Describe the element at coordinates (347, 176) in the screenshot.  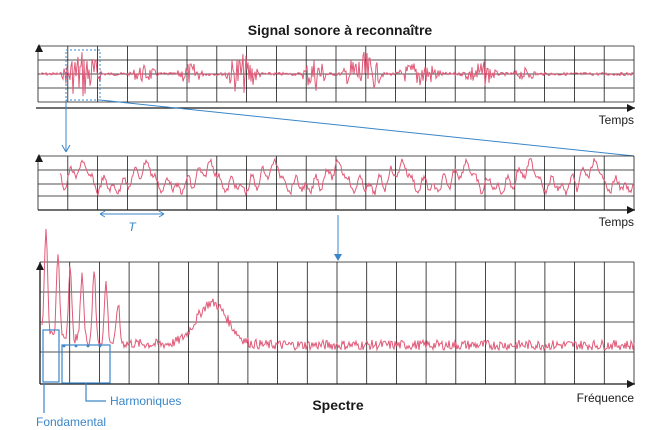
I see `zoom-waveform` at that location.